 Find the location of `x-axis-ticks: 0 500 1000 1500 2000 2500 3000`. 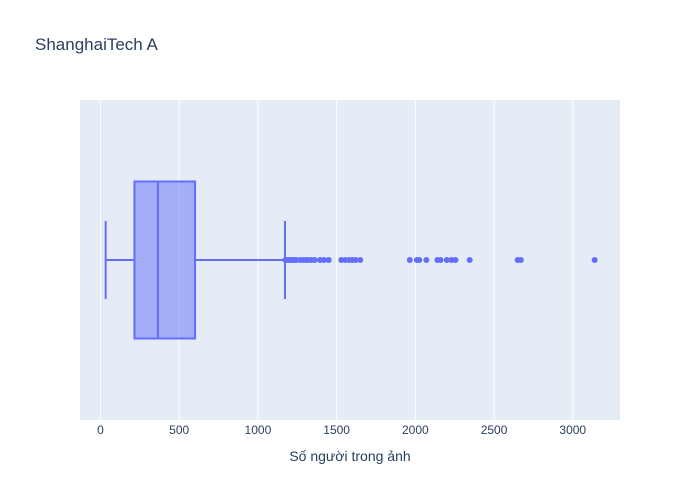

x-axis-ticks: 0 500 1000 1500 2000 2500 3000 is located at coordinates (341, 430).